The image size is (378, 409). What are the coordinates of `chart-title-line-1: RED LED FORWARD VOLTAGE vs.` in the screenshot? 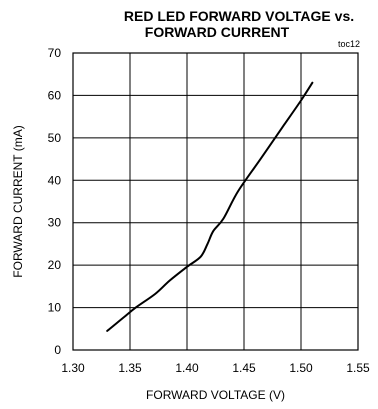 It's located at (239, 16).